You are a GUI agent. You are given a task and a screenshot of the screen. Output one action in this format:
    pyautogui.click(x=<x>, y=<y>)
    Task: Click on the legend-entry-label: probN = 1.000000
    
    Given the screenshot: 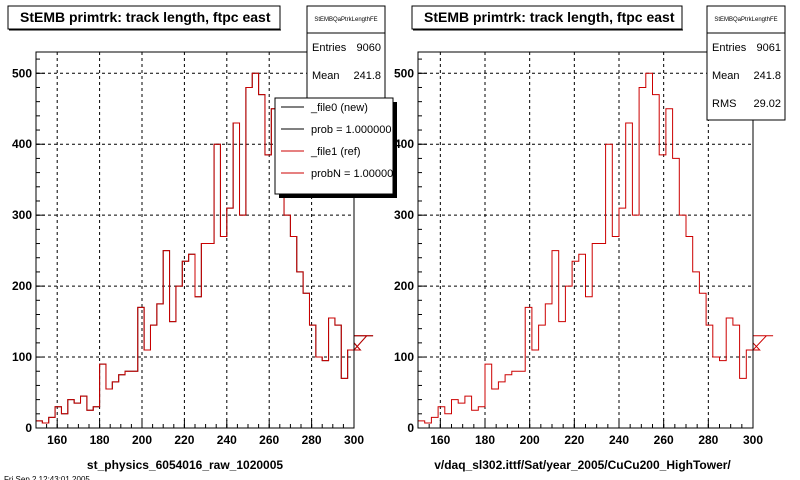 What is the action you would take?
    pyautogui.click(x=355, y=174)
    